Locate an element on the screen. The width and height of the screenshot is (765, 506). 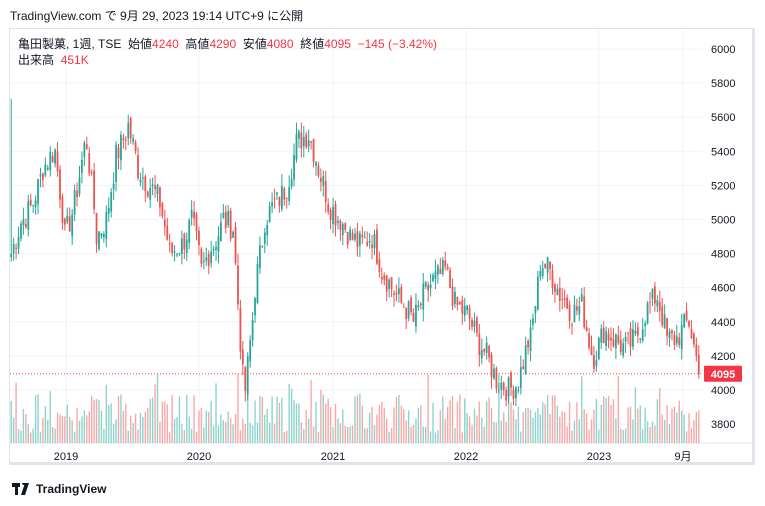
time-tick: 2021 is located at coordinates (333, 457).